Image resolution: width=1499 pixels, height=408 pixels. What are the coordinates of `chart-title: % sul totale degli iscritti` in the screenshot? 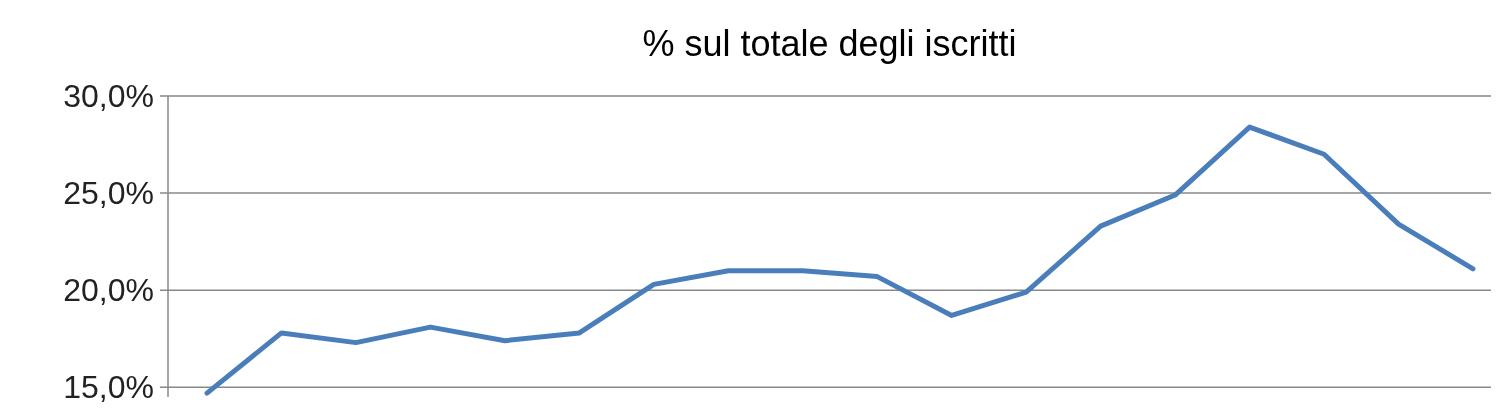 It's located at (829, 43).